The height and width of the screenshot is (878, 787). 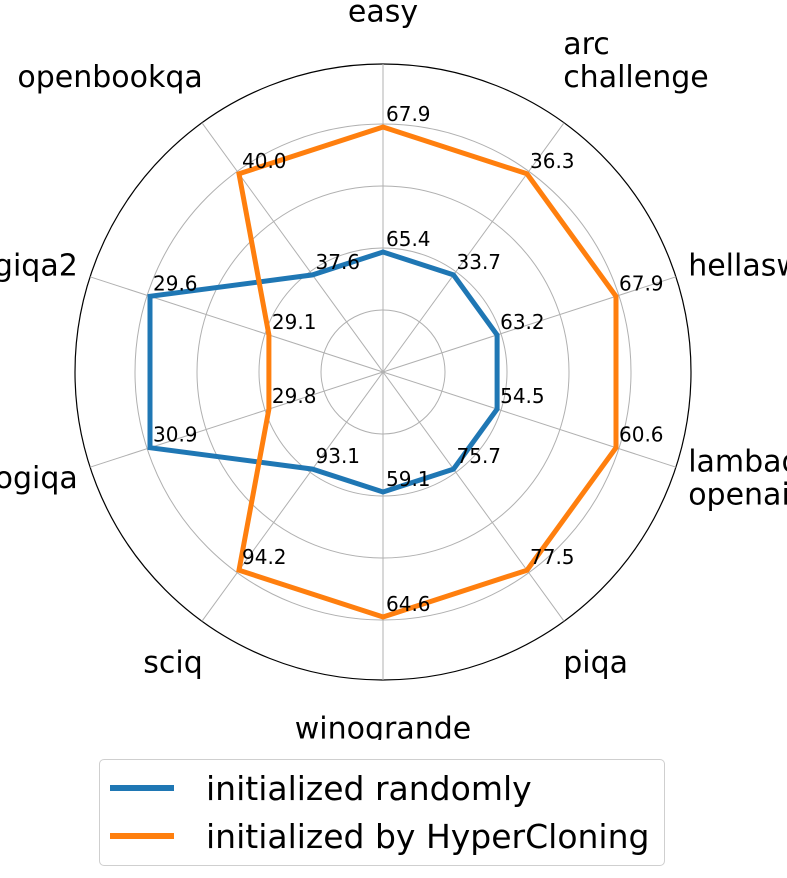 I want to click on axis-label-4-0: piqa, so click(x=595, y=663).